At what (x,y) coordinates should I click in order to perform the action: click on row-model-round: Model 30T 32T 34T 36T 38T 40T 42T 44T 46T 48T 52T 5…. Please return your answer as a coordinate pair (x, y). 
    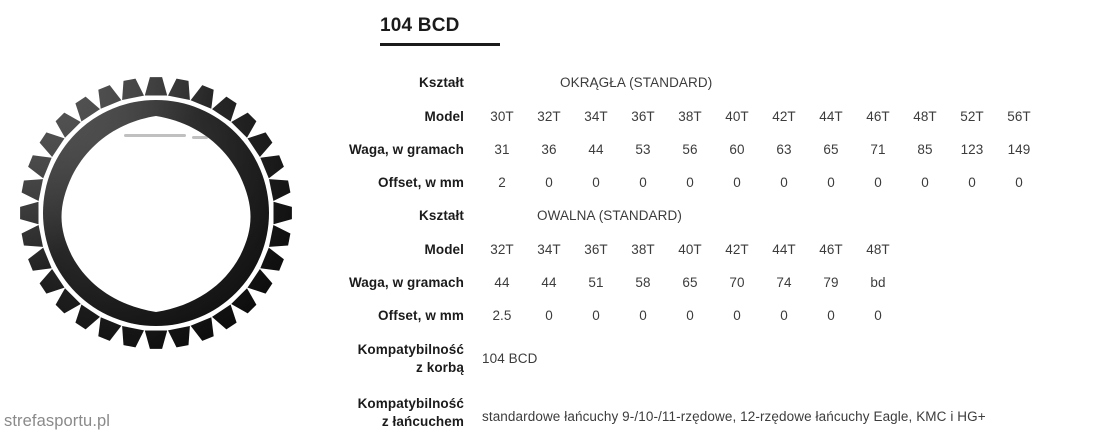
    Looking at the image, I should click on (719, 120).